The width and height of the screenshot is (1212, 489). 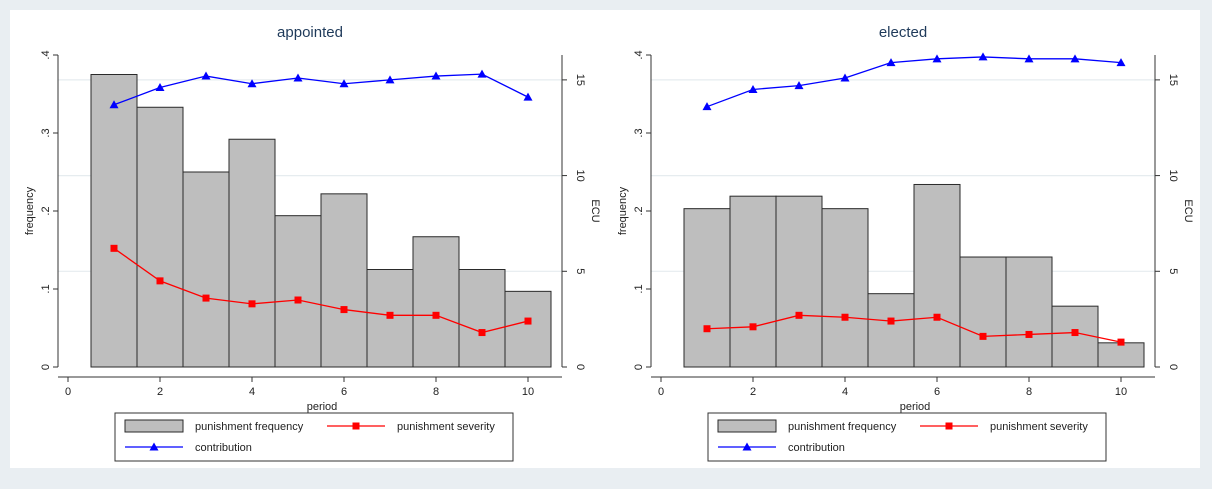 What do you see at coordinates (903, 32) in the screenshot?
I see `chart-title: elected` at bounding box center [903, 32].